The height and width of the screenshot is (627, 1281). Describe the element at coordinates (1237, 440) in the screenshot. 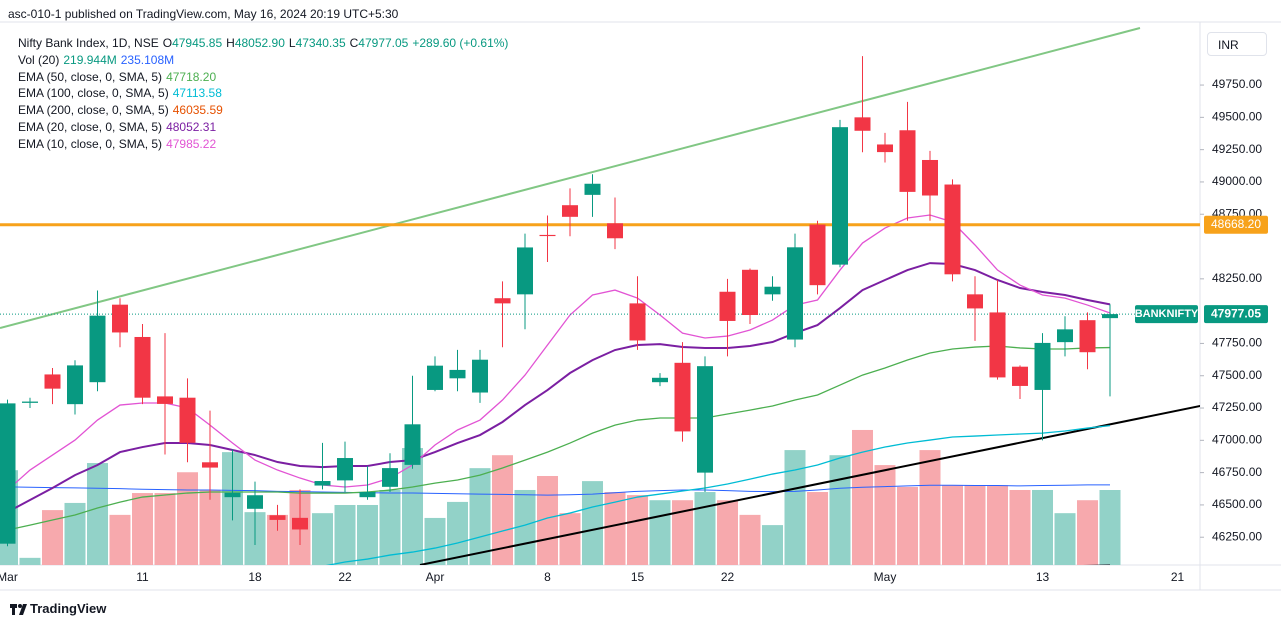

I see `y-tick-label: 47000.00` at that location.